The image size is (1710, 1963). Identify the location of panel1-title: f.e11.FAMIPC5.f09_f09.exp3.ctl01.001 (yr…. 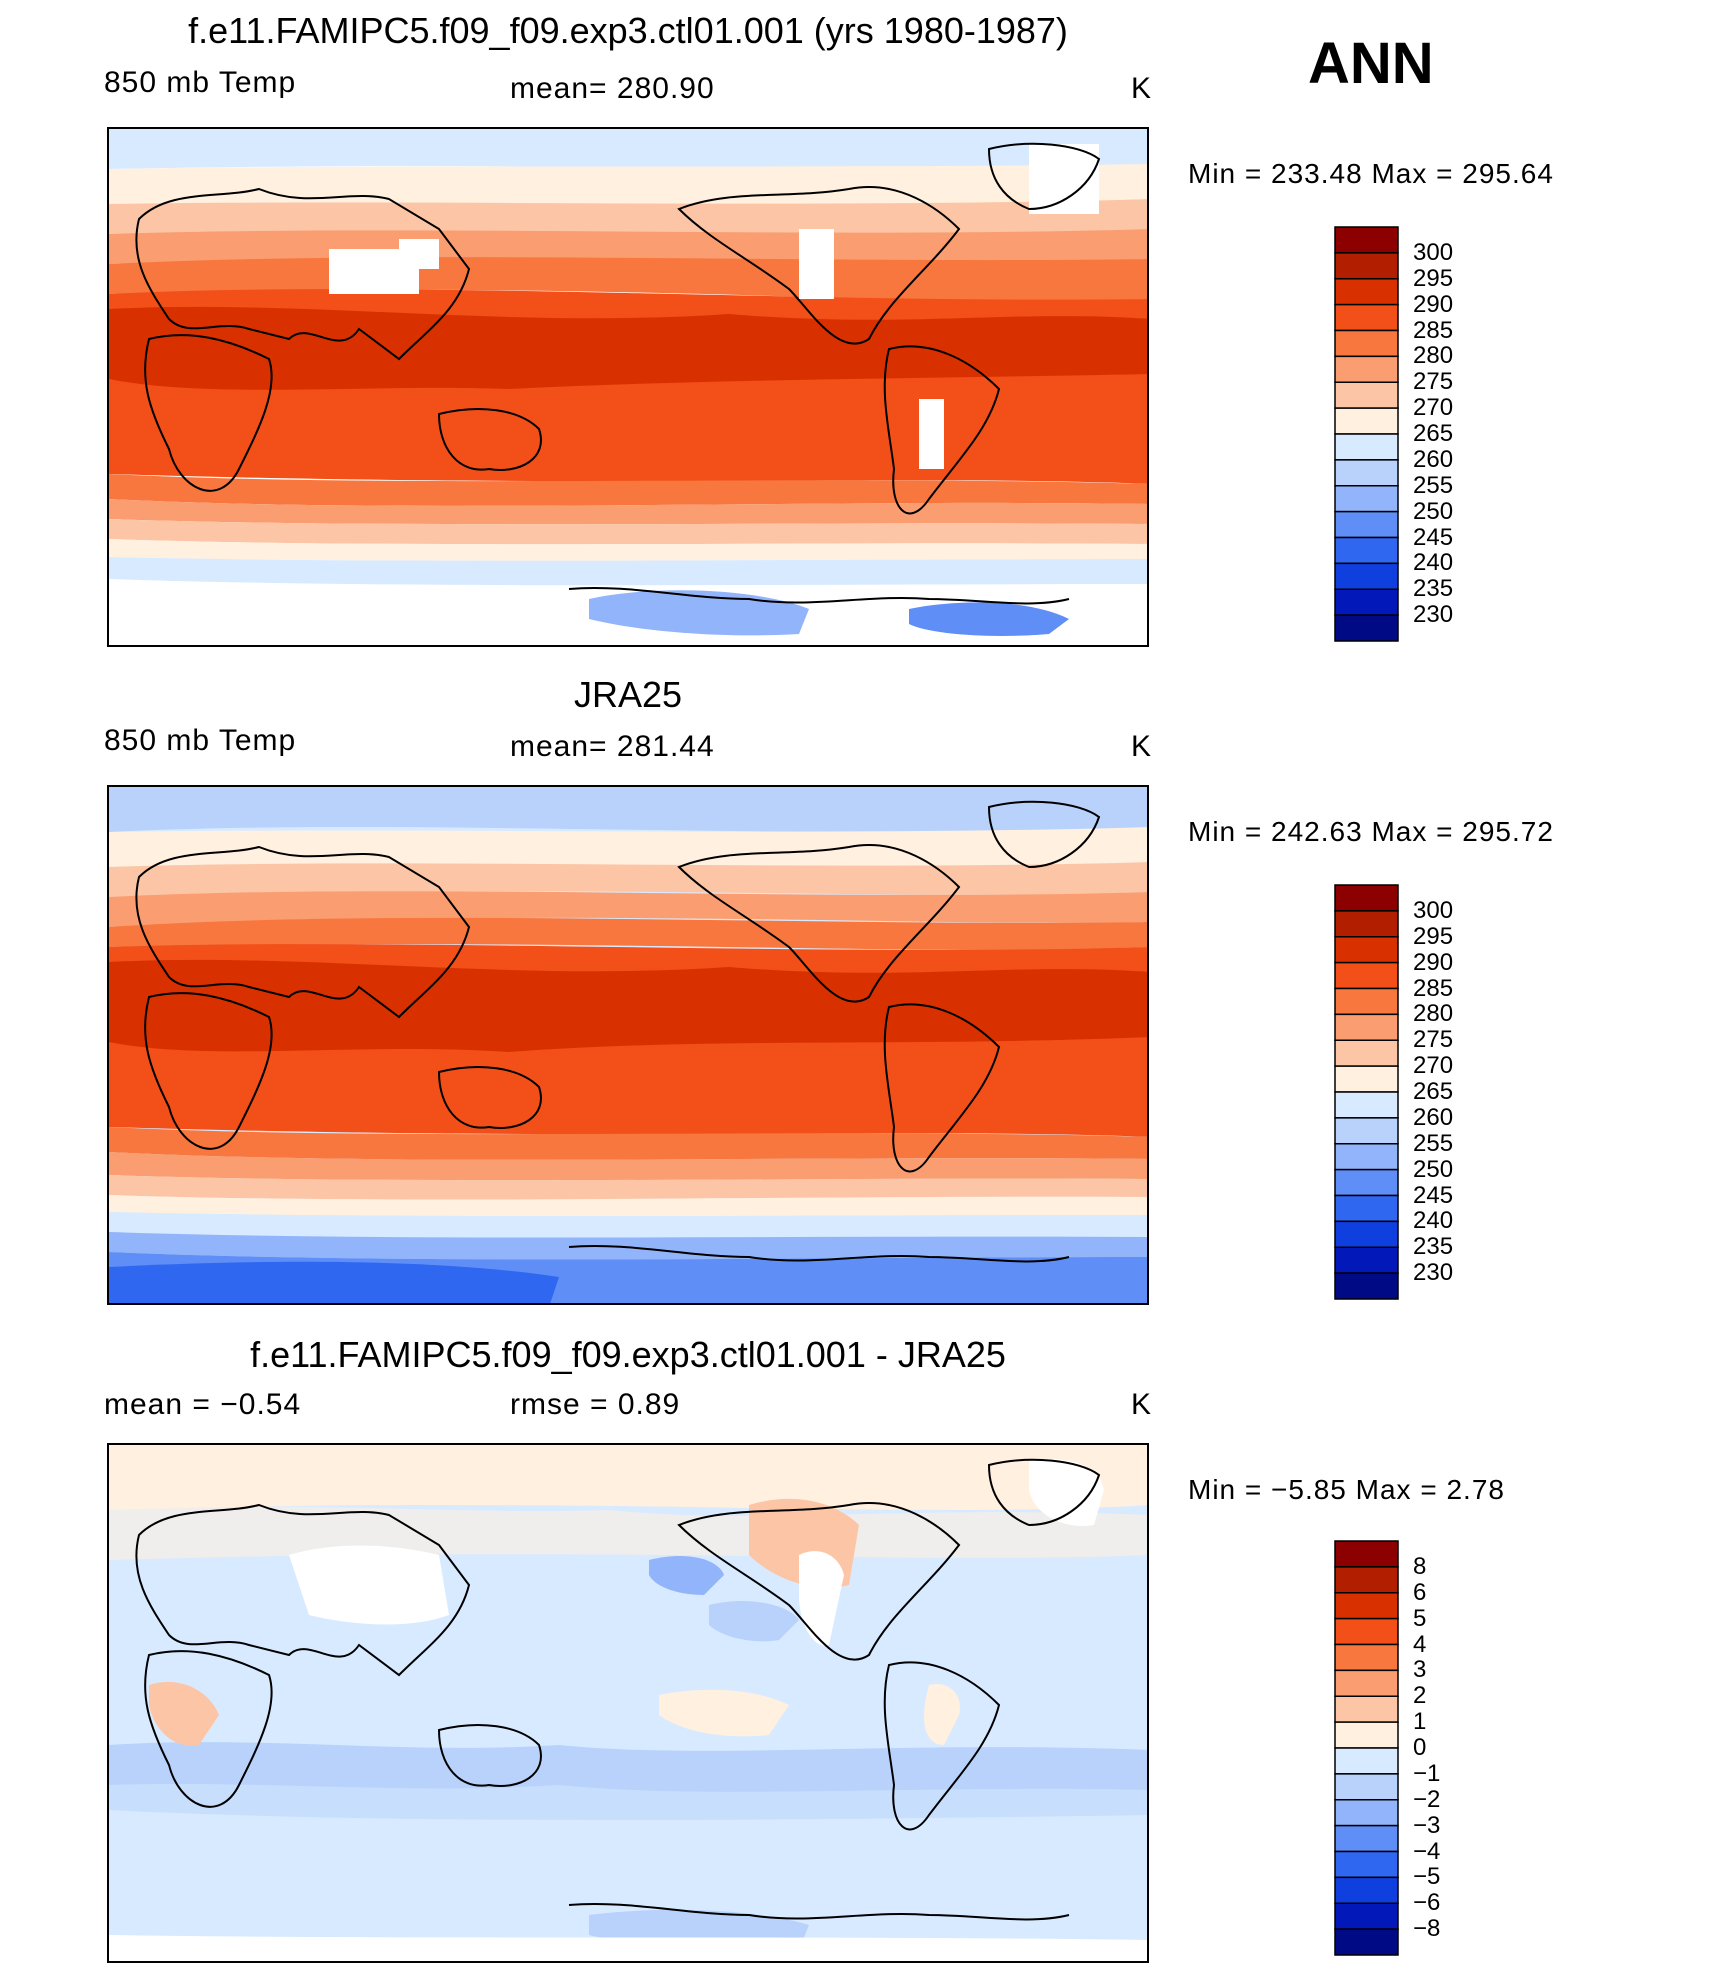
(628, 30).